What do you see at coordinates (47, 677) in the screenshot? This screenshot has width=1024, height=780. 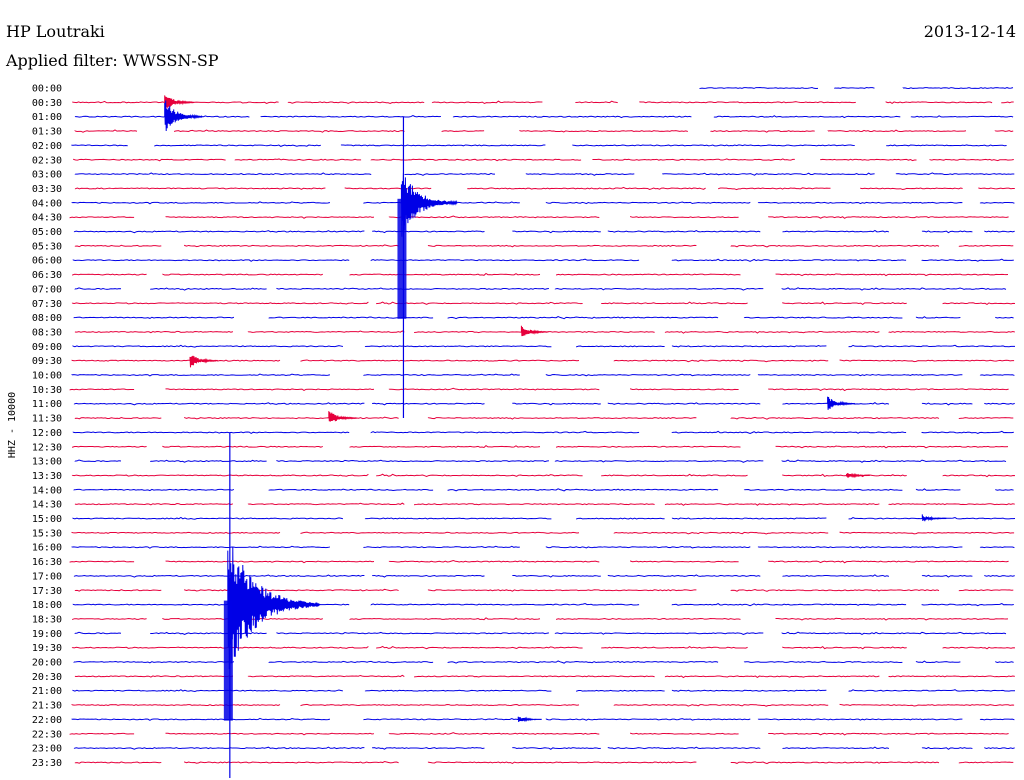 I see `time-tick-label: 20:30` at bounding box center [47, 677].